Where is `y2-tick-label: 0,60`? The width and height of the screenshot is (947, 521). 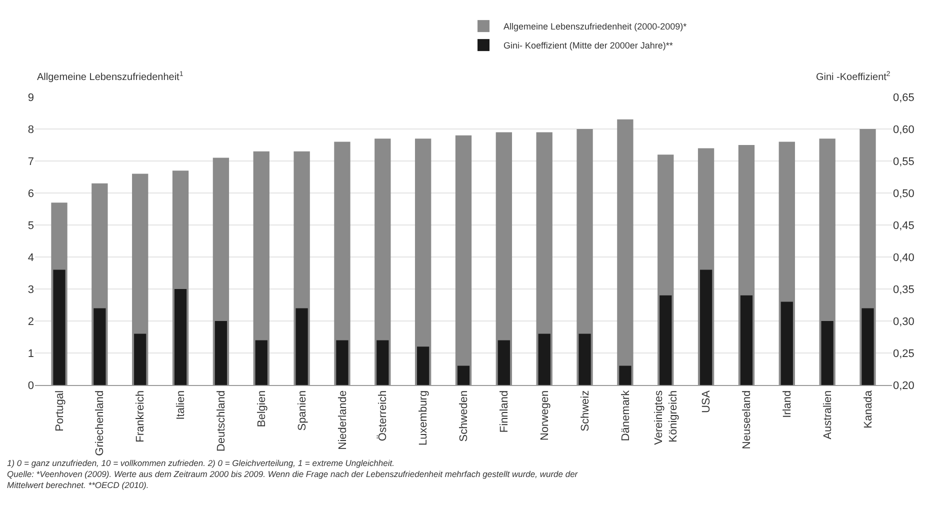
y2-tick-label: 0,60 is located at coordinates (903, 130).